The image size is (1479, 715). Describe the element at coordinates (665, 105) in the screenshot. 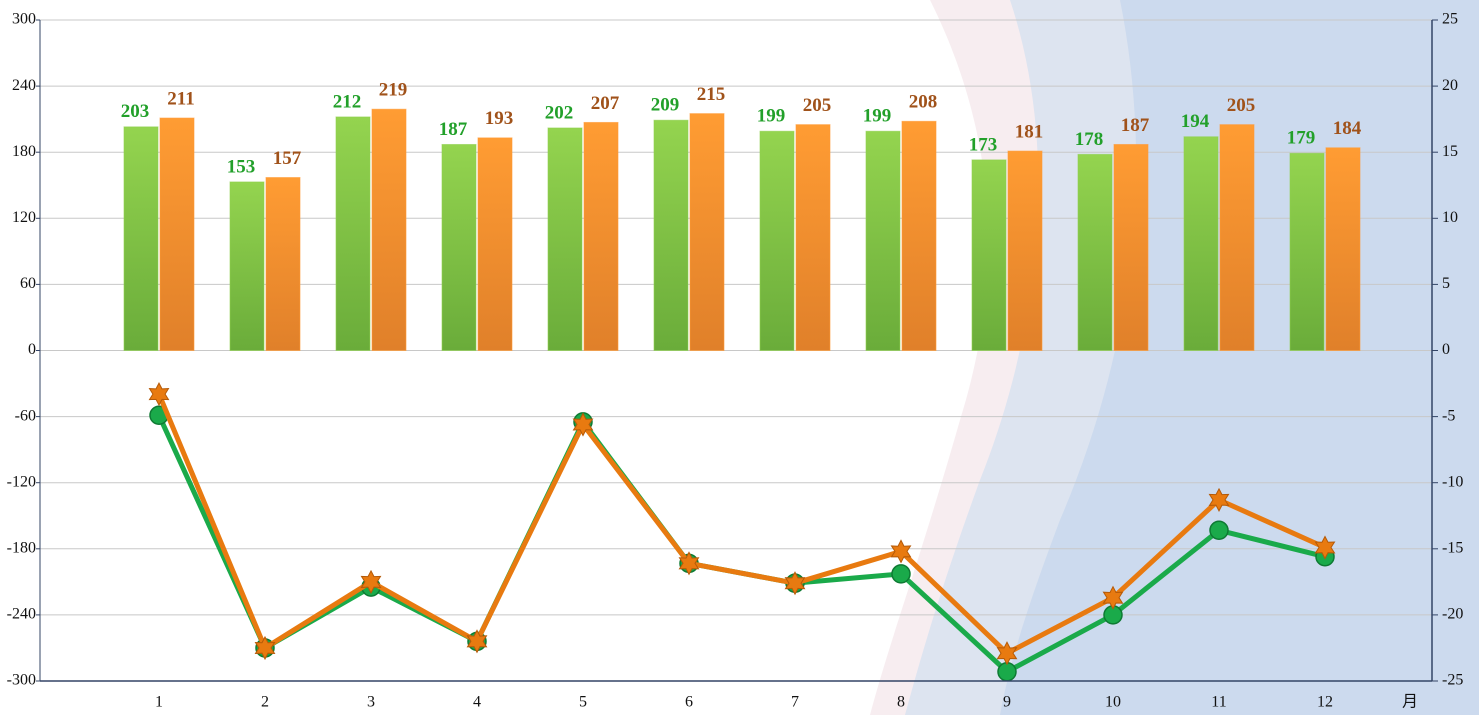

I see `value-label: 209` at that location.